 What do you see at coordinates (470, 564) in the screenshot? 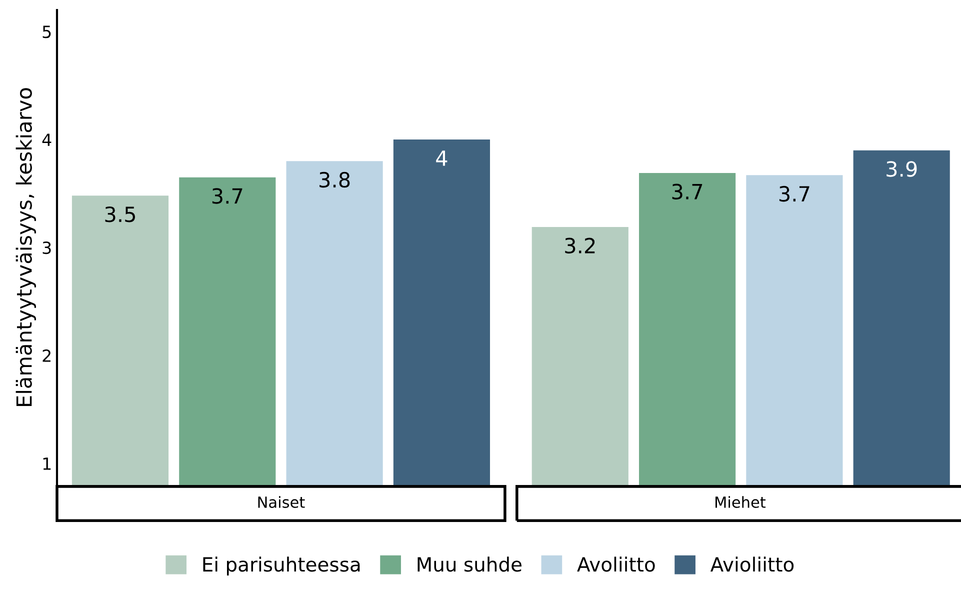
I see `legend-label: Muu suhde` at bounding box center [470, 564].